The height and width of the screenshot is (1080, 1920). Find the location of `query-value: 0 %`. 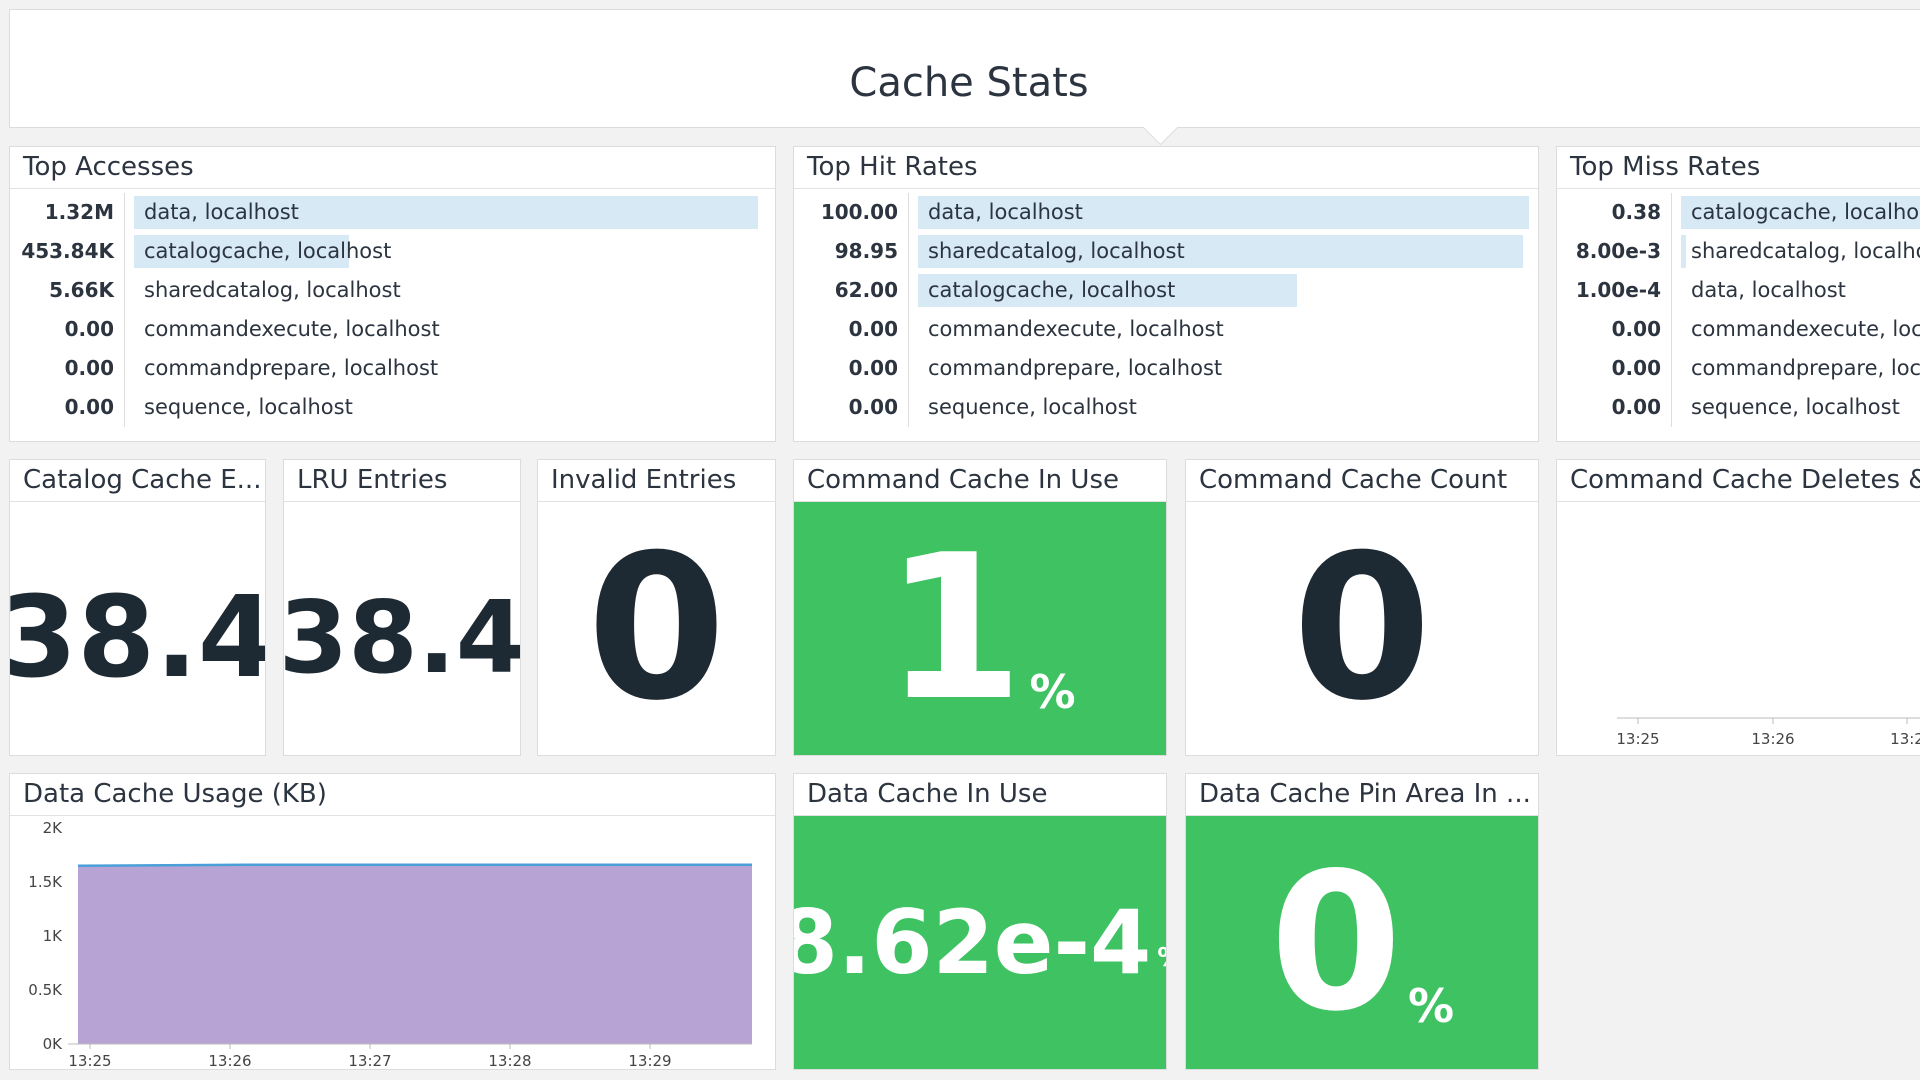

query-value: 0 % is located at coordinates (1362, 942).